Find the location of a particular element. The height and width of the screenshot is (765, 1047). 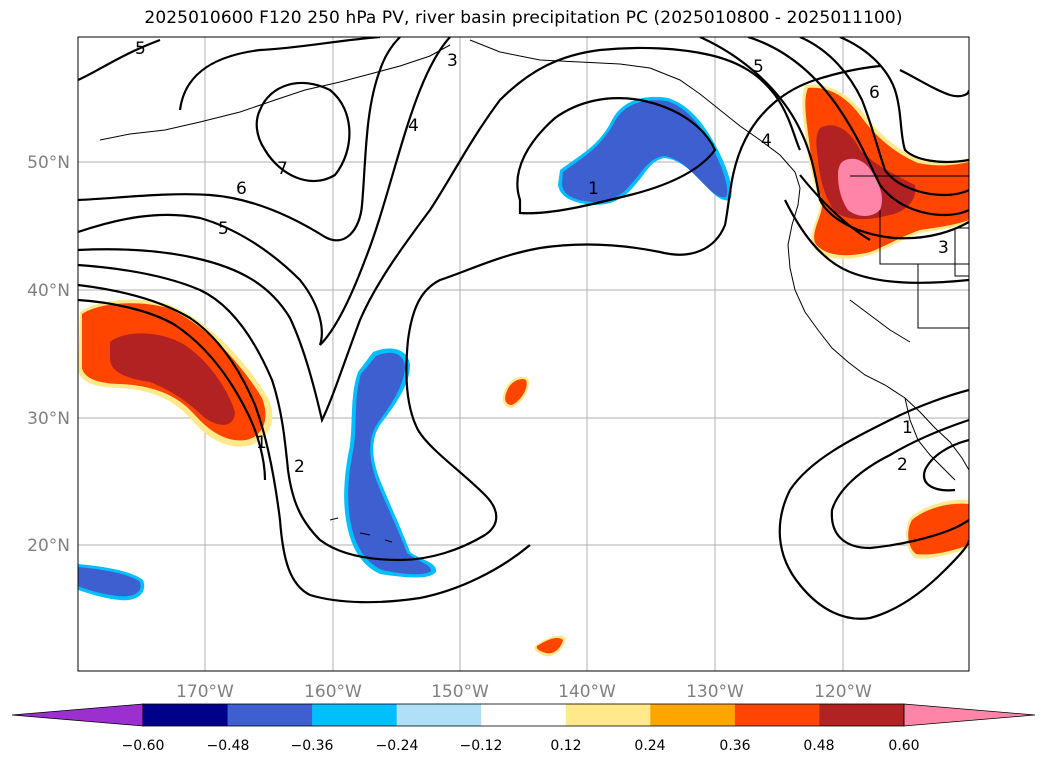

lon-label: 170°W is located at coordinates (205, 692).